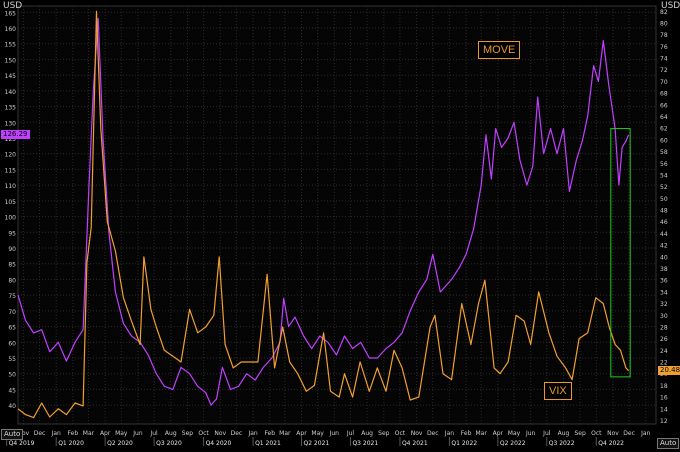 The image size is (680, 452). I want to click on right-tick-label: 48, so click(664, 211).